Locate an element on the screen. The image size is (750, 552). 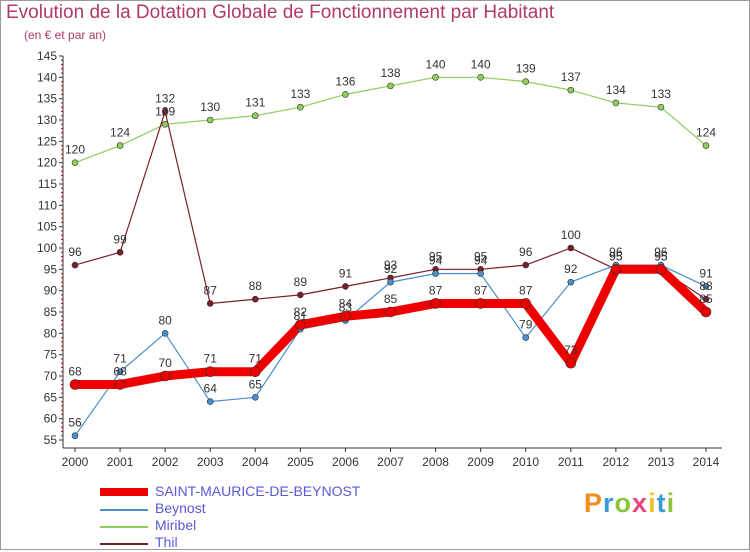
data-label-beynost: 64 is located at coordinates (211, 389).